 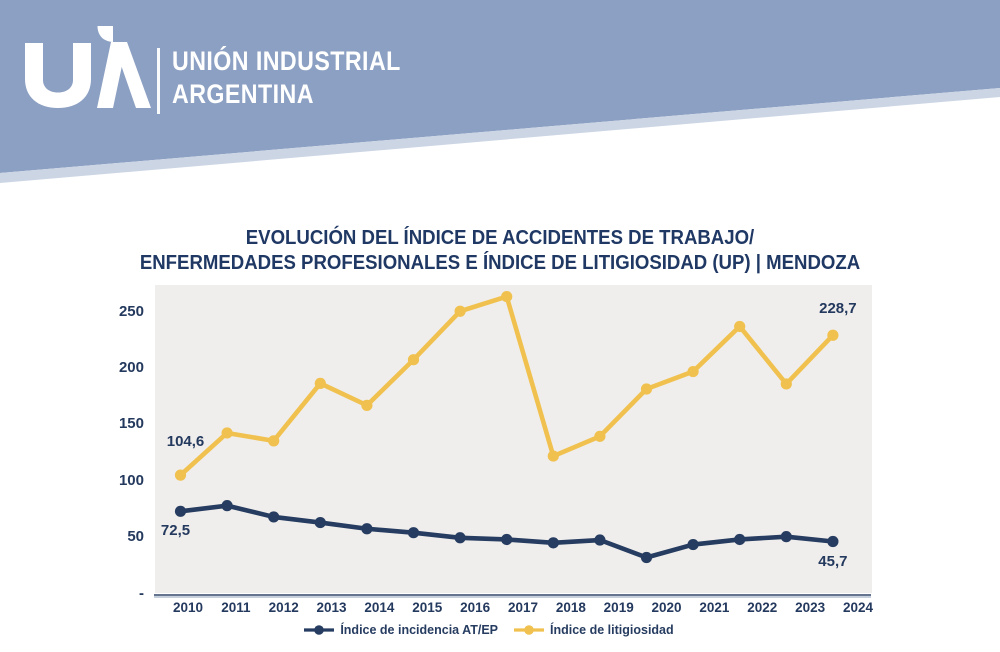 What do you see at coordinates (522, 607) in the screenshot?
I see `x-axis-label: 2017` at bounding box center [522, 607].